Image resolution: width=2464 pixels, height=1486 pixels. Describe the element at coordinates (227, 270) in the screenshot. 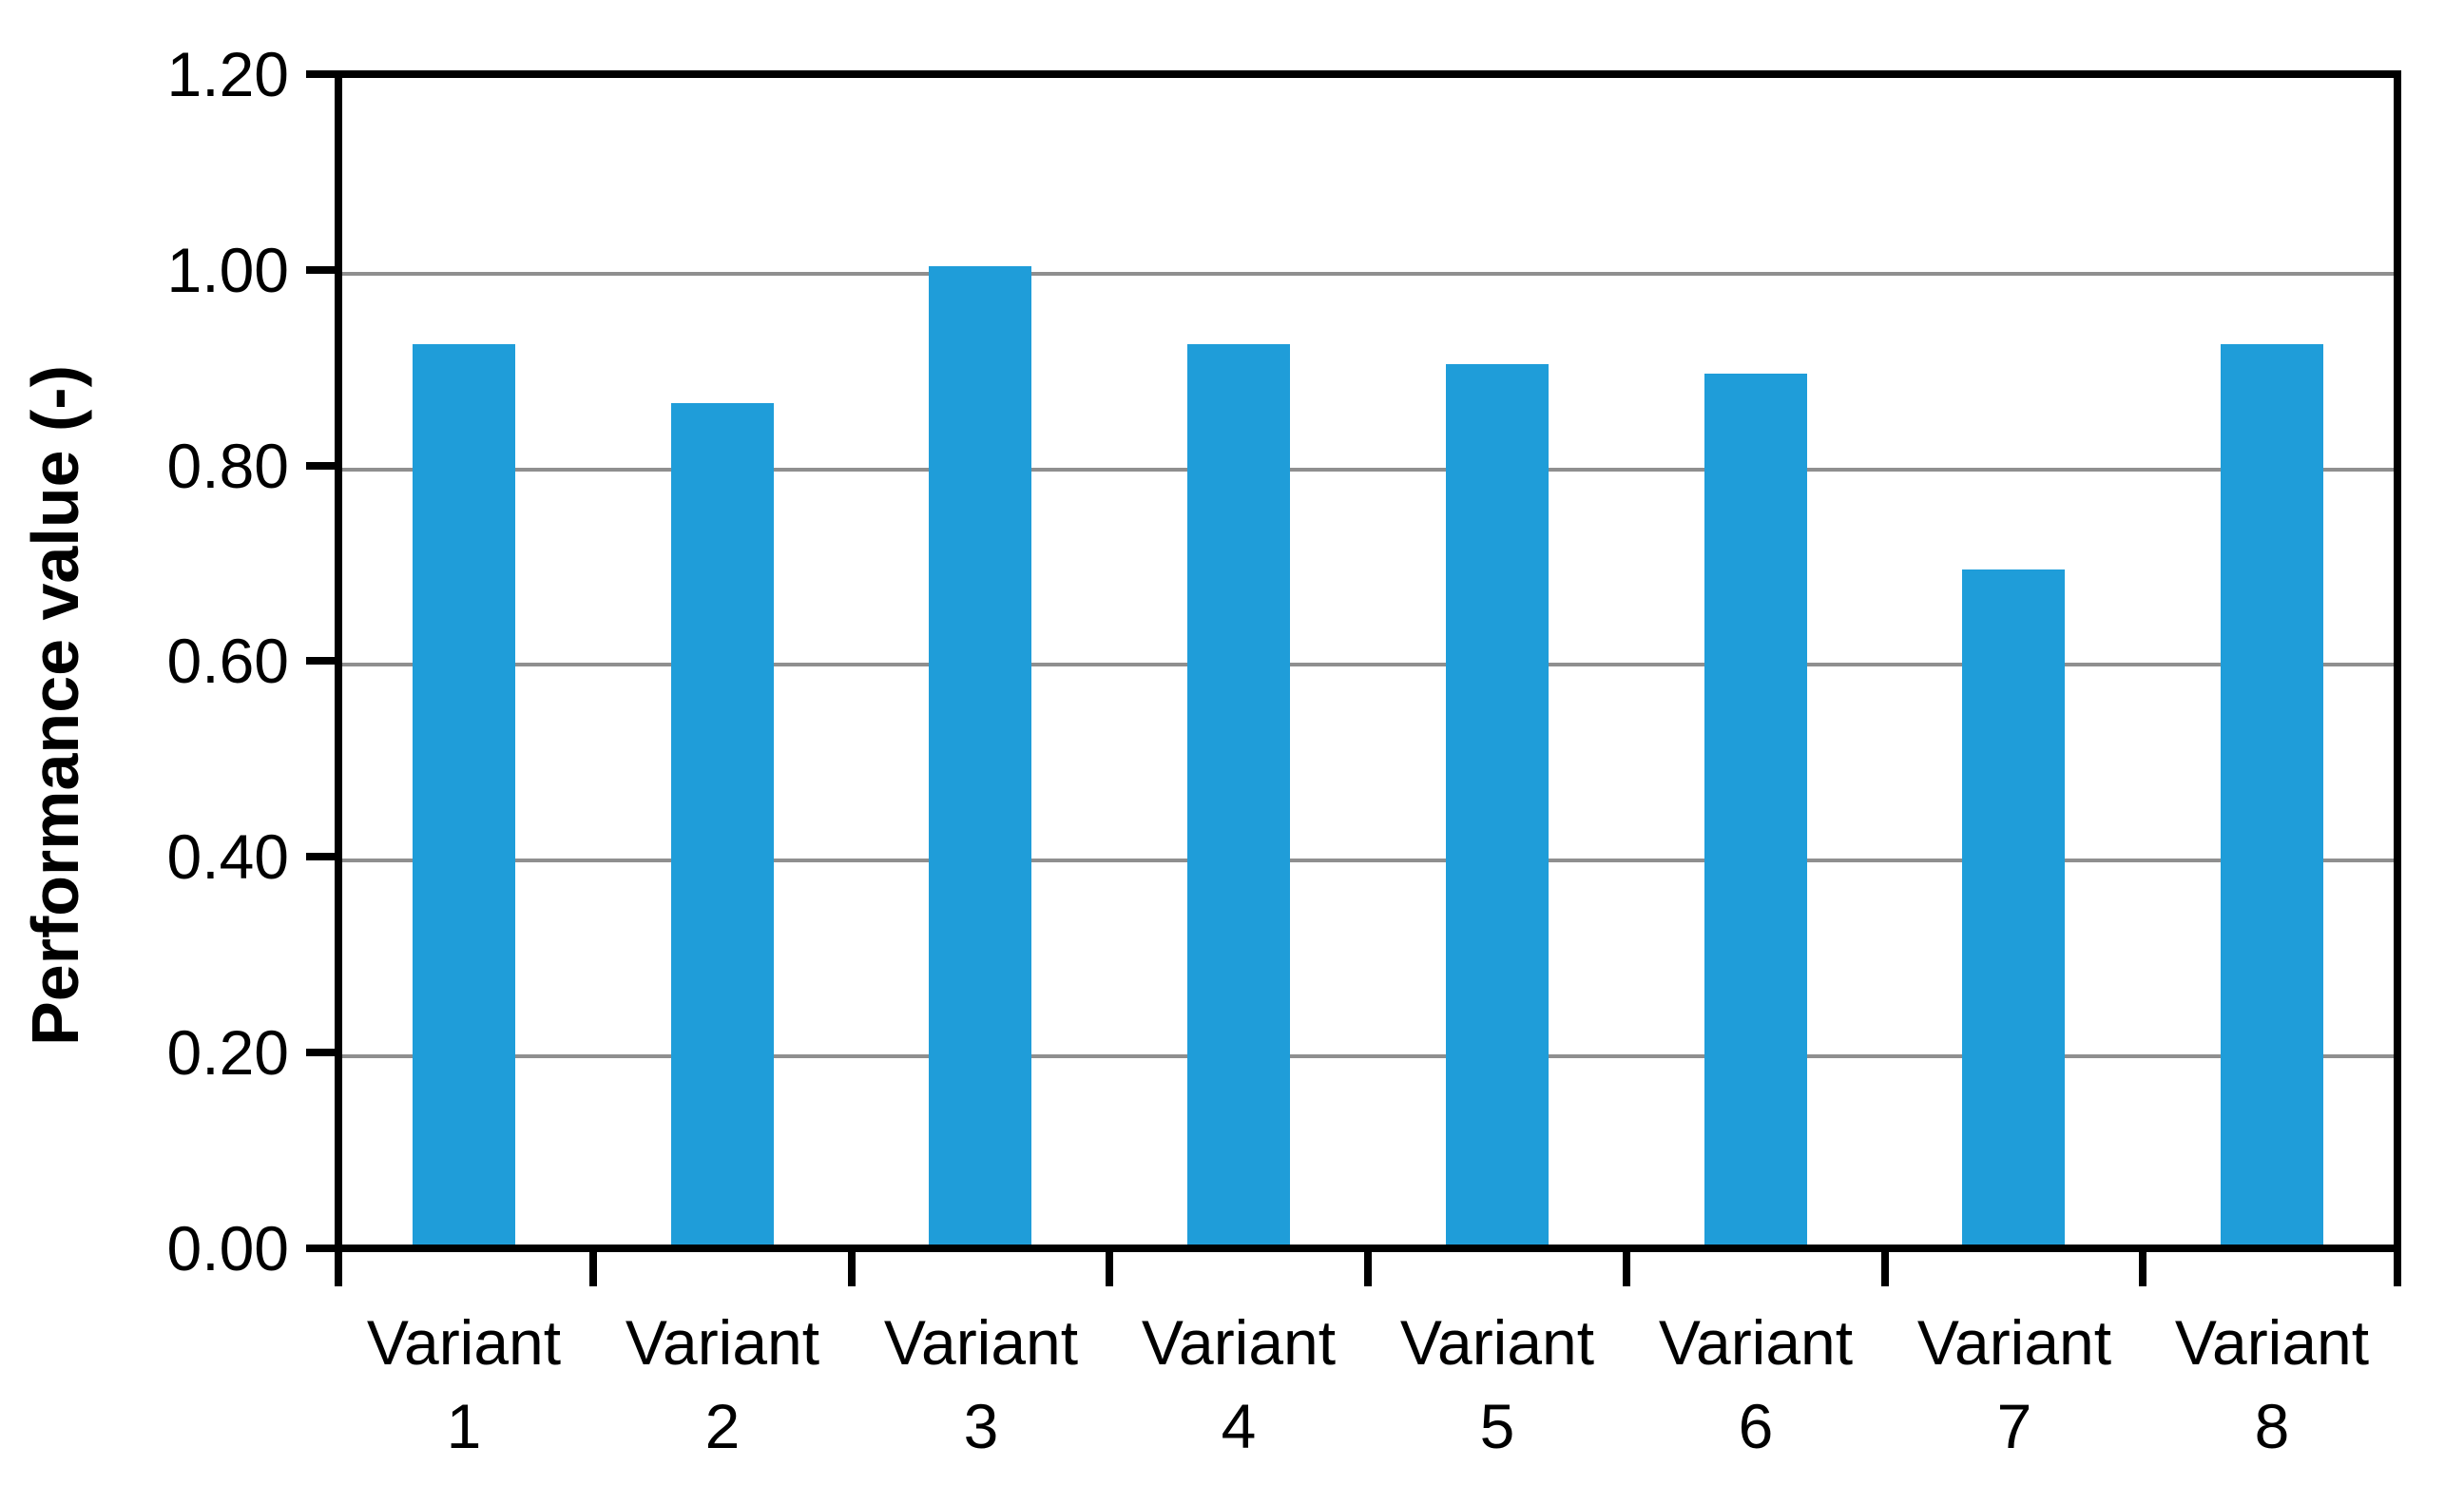

I see `y-tick-label-1.00: 1.00` at that location.